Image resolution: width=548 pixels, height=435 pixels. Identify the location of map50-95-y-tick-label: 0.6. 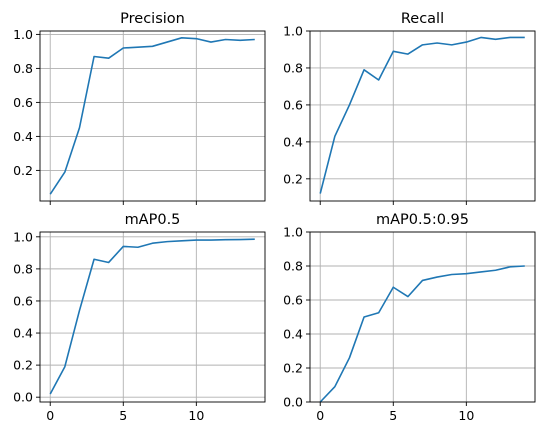
(293, 300).